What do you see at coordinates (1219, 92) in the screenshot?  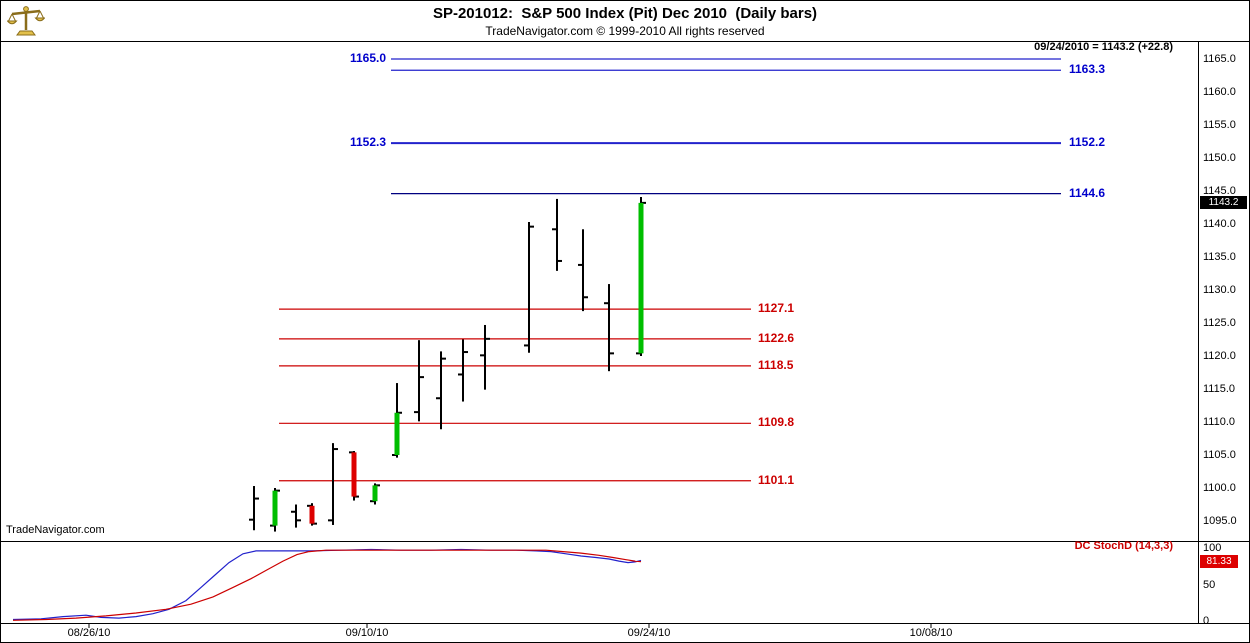 I see `price-axis-tick: 1160.0` at bounding box center [1219, 92].